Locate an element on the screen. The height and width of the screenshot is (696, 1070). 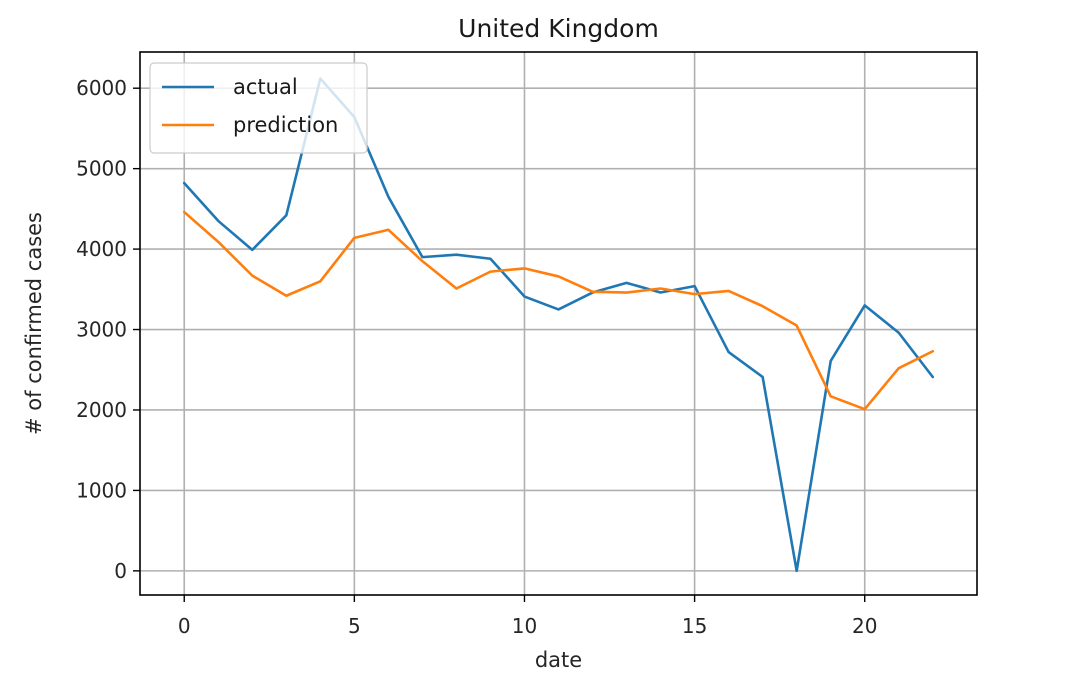
chart-title: United Kingdom is located at coordinates (558, 28).